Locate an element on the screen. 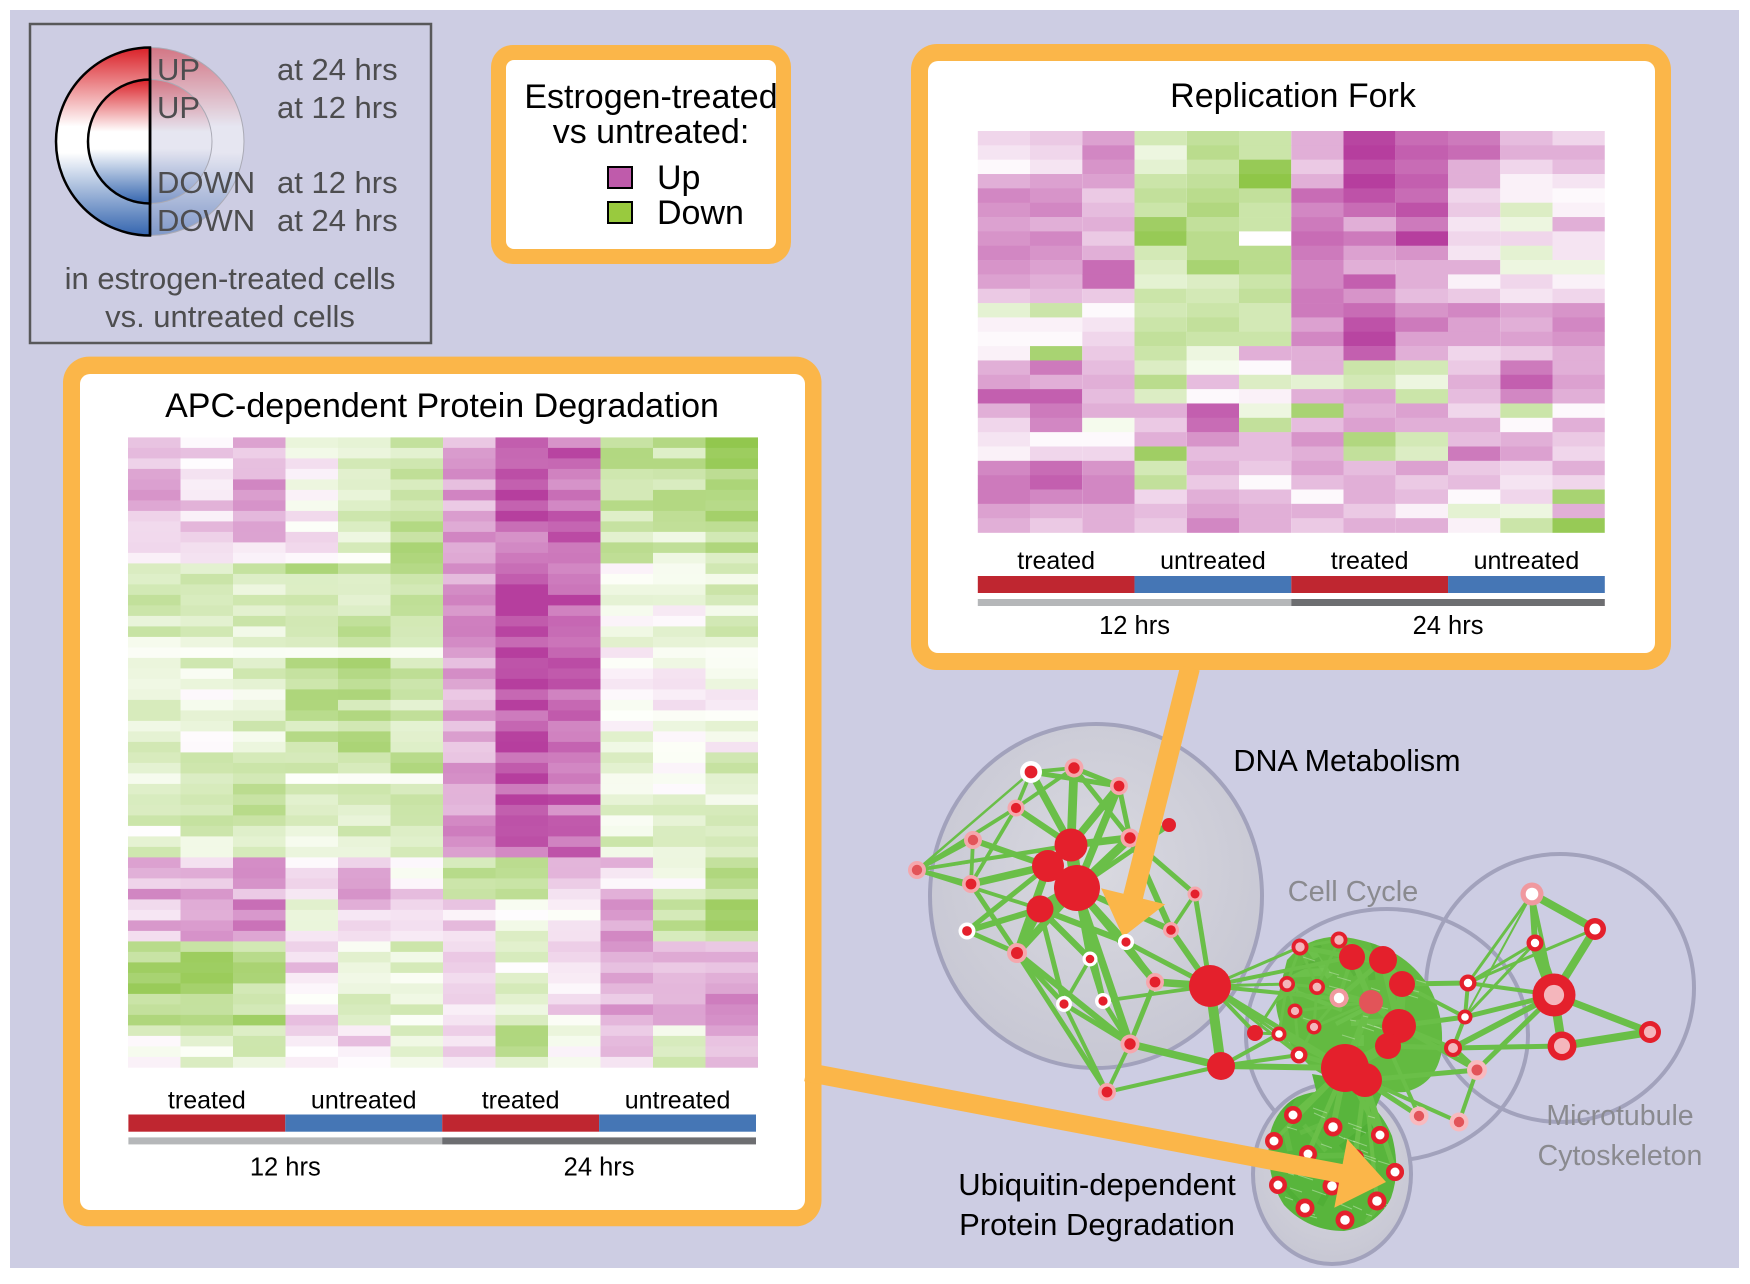 The width and height of the screenshot is (1750, 1284). svg-text: Replication Fork is located at coordinates (1293, 96).